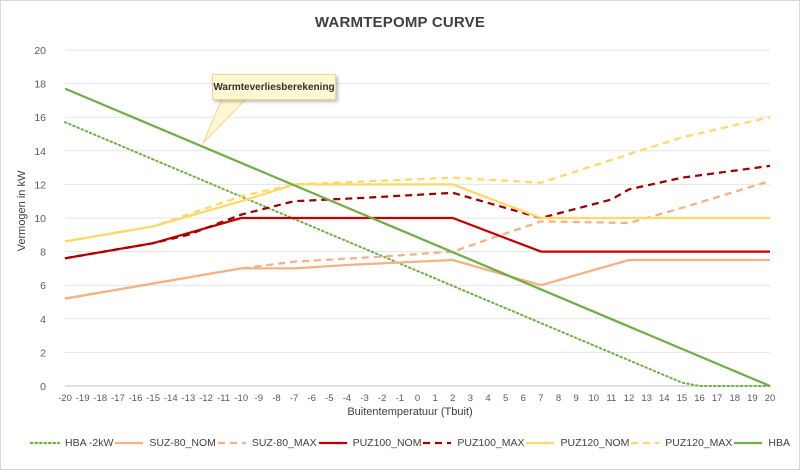 This screenshot has width=800, height=470. Describe the element at coordinates (717, 398) in the screenshot. I see `x-tick-label: 17` at that location.